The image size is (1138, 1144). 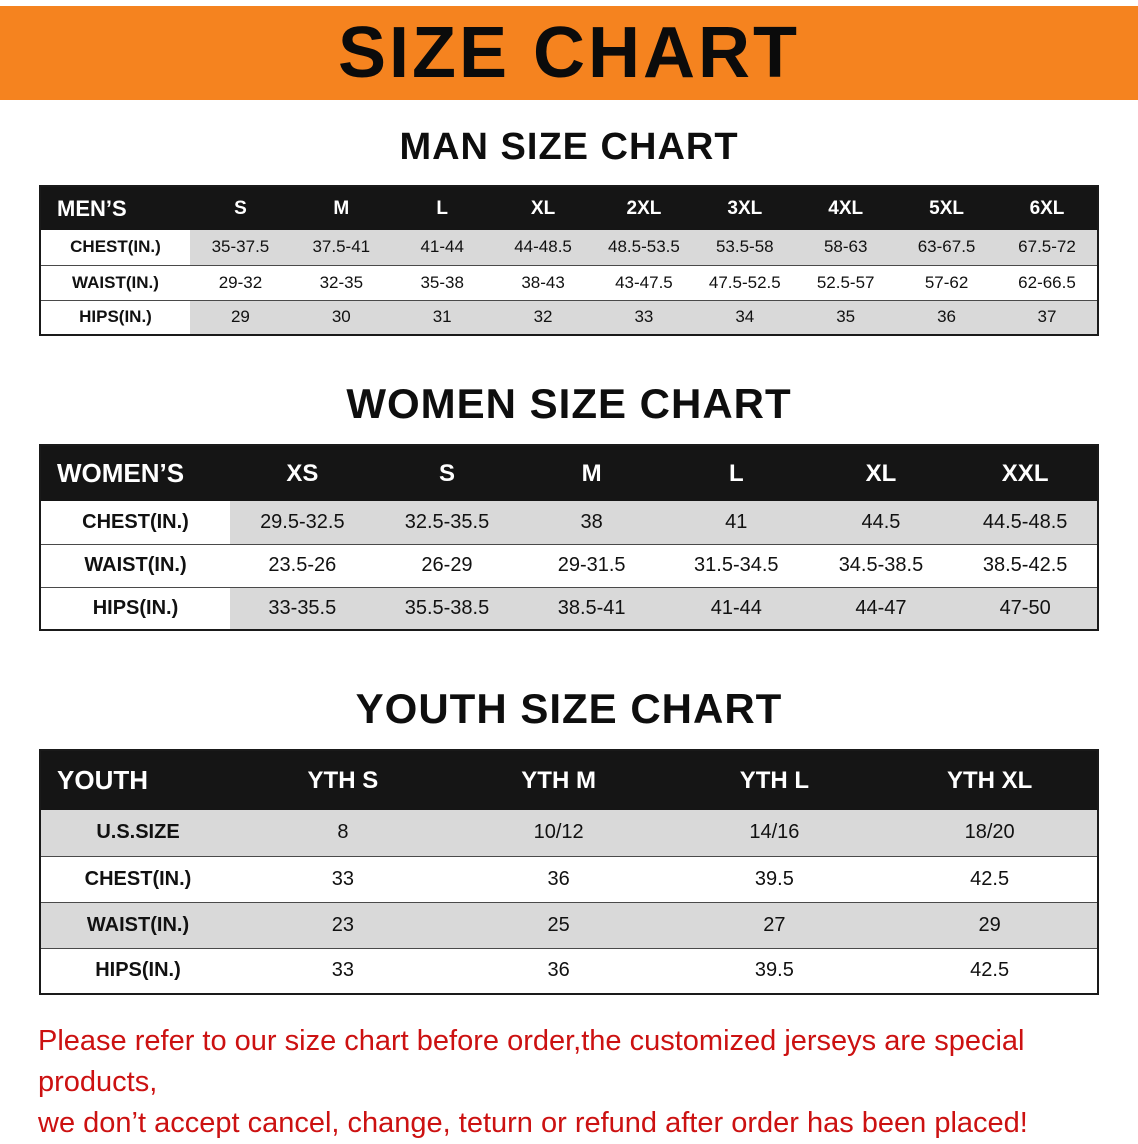 I want to click on table-cell: 31.5-34.5, so click(x=736, y=566).